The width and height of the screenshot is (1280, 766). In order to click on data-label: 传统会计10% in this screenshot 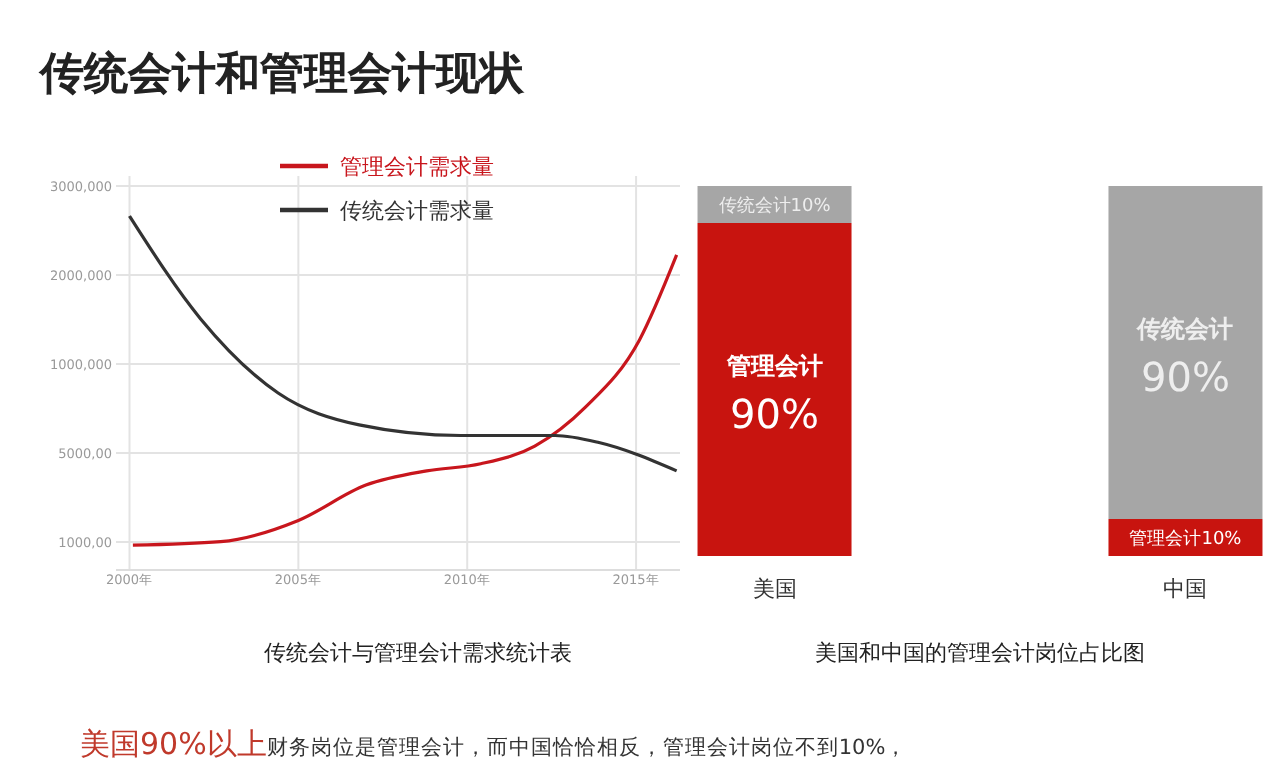, I will do `click(775, 205)`.